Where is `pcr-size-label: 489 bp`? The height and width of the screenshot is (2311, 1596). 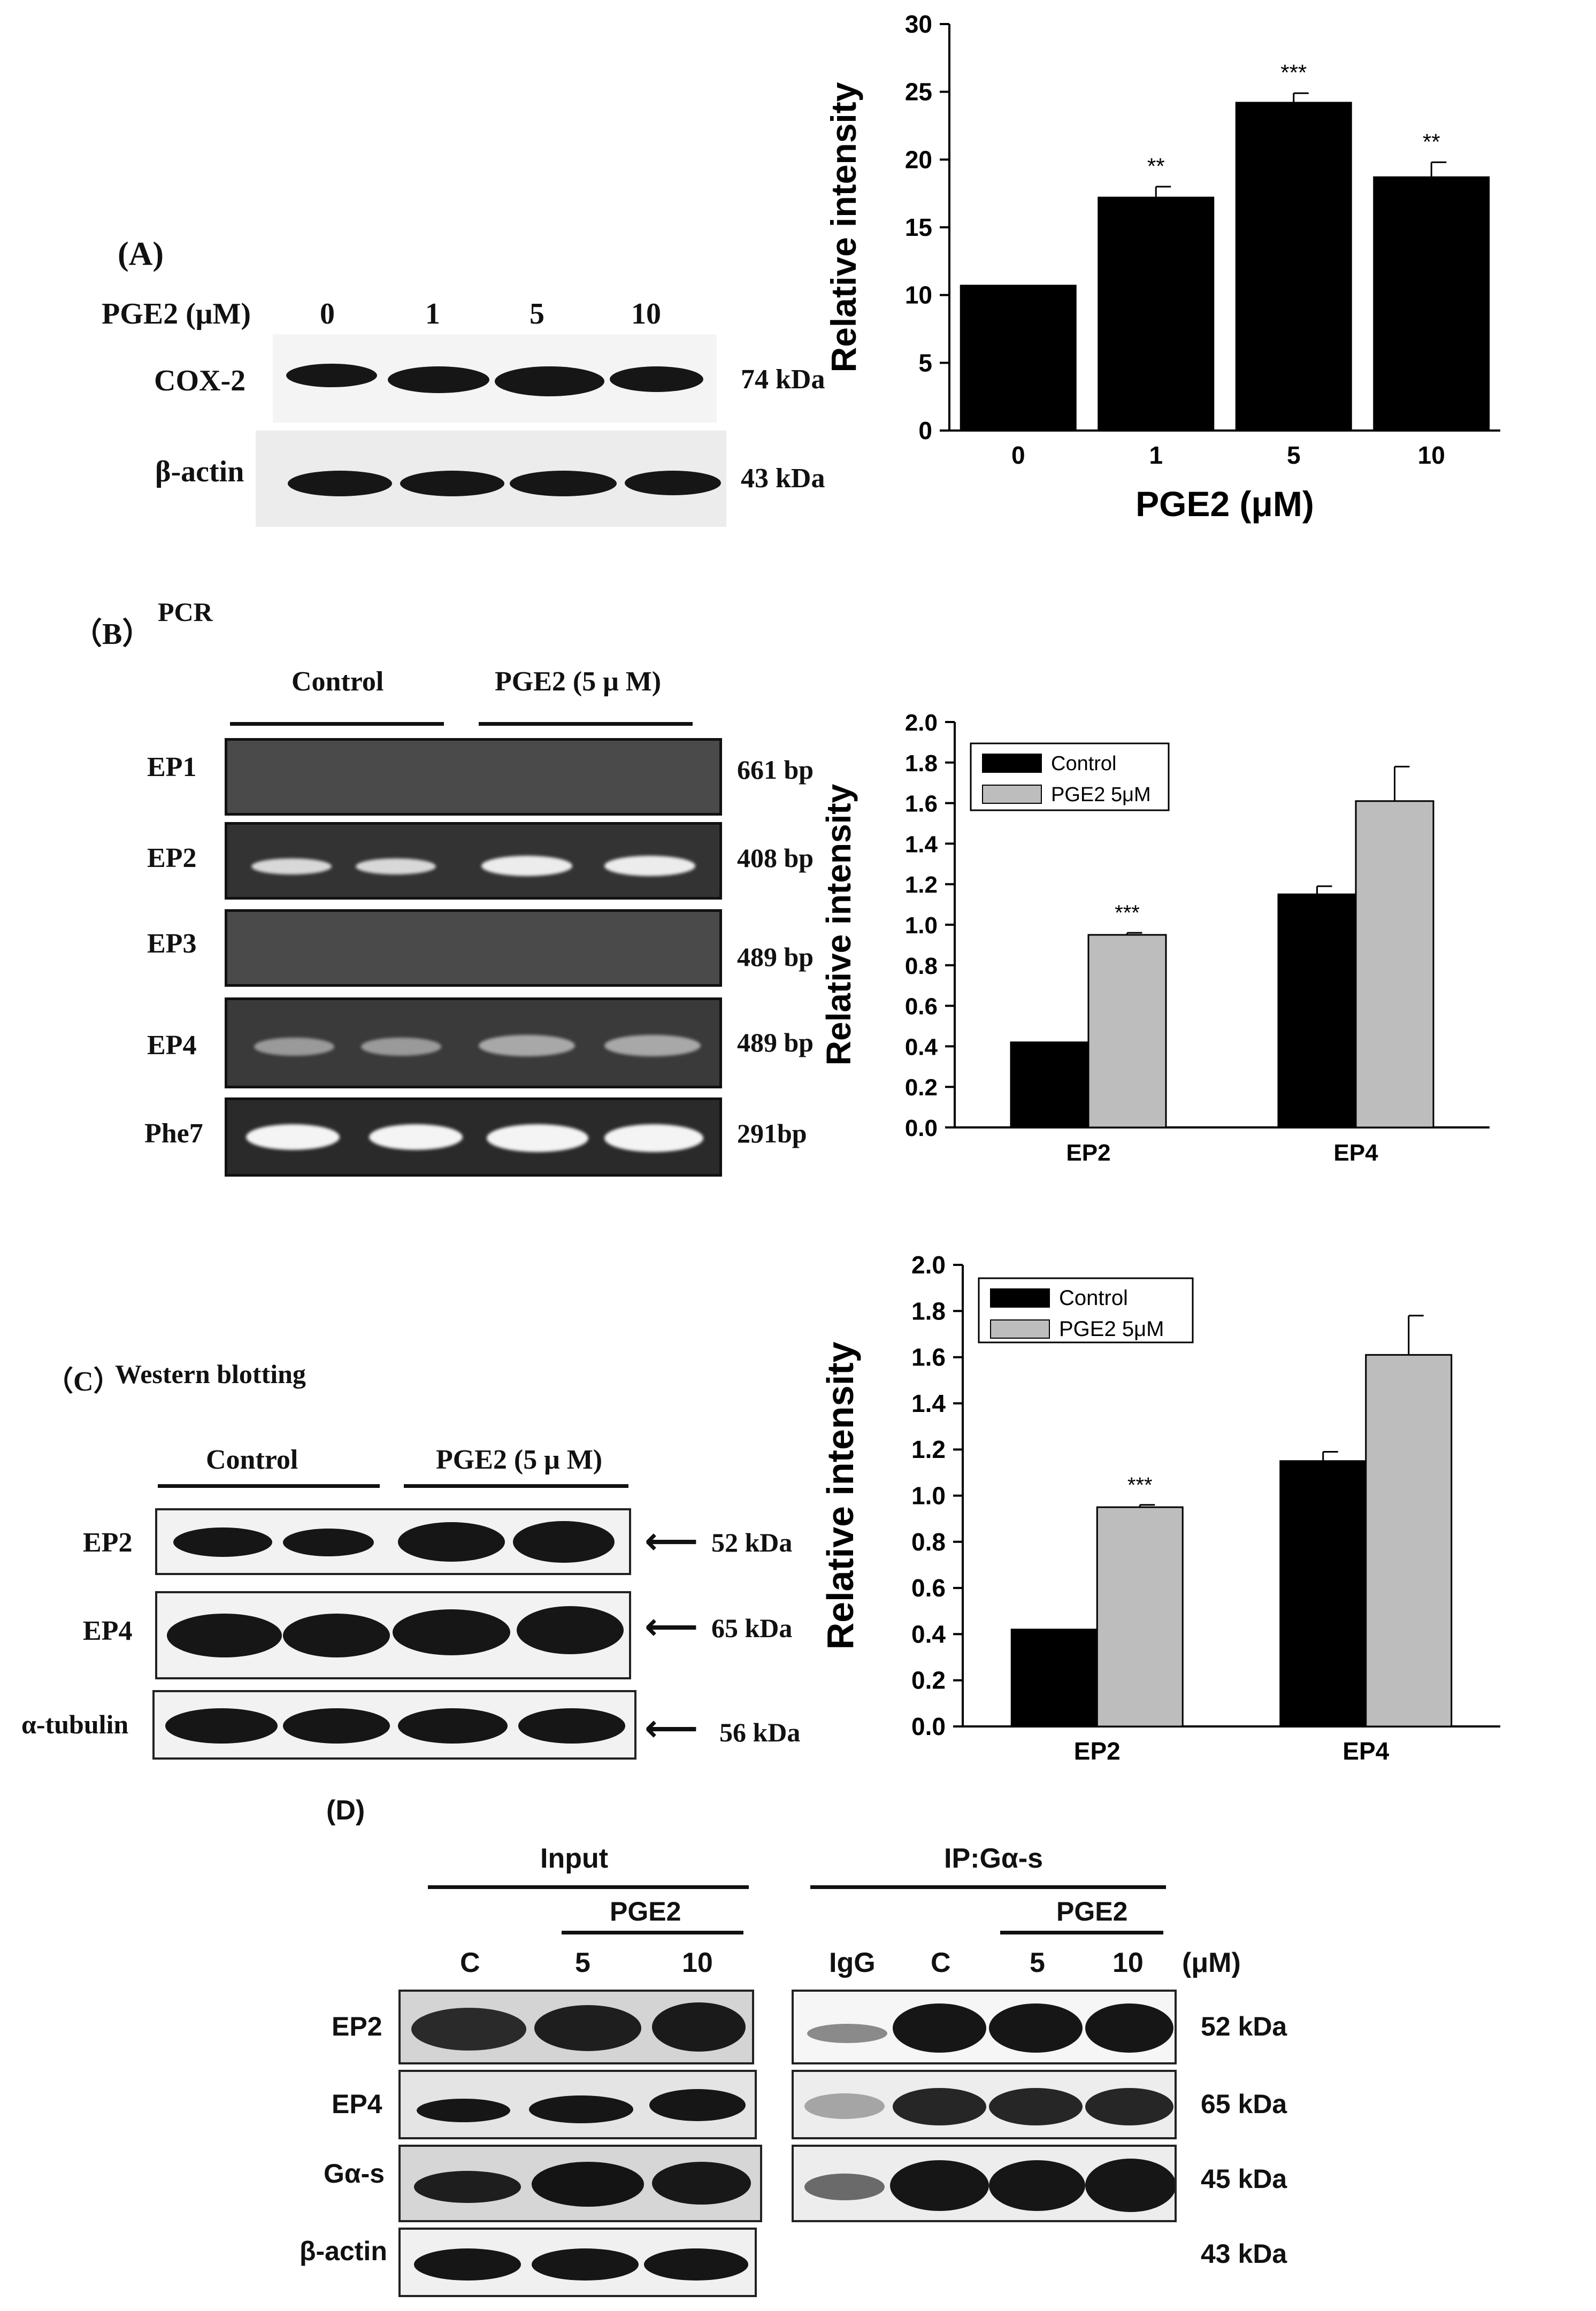
pcr-size-label: 489 bp is located at coordinates (776, 957).